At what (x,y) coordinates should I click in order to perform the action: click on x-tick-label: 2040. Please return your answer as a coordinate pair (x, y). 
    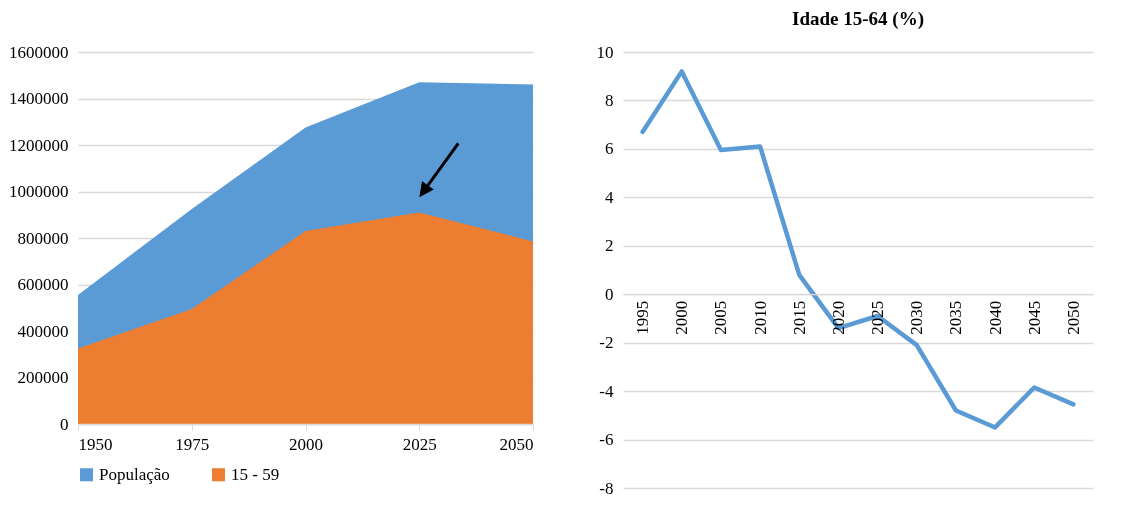
    Looking at the image, I should click on (995, 317).